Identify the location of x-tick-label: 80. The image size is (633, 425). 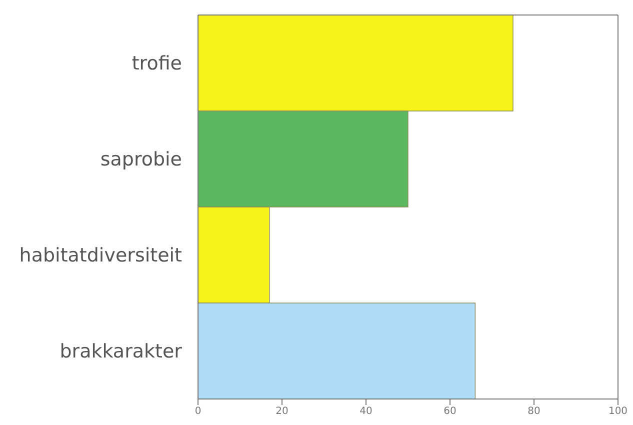
(534, 412).